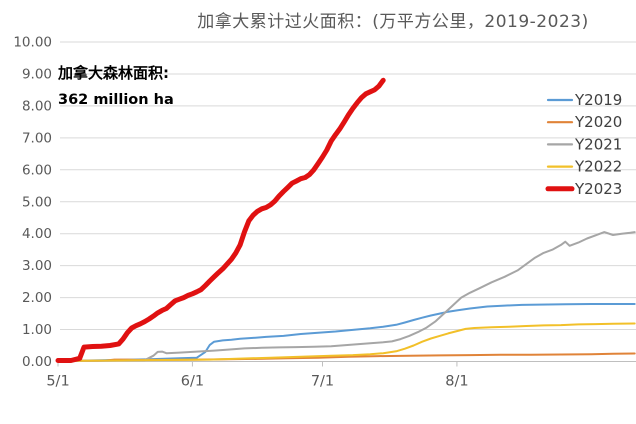 The image size is (636, 424). I want to click on legend-item-y2019: Y2019, so click(584, 100).